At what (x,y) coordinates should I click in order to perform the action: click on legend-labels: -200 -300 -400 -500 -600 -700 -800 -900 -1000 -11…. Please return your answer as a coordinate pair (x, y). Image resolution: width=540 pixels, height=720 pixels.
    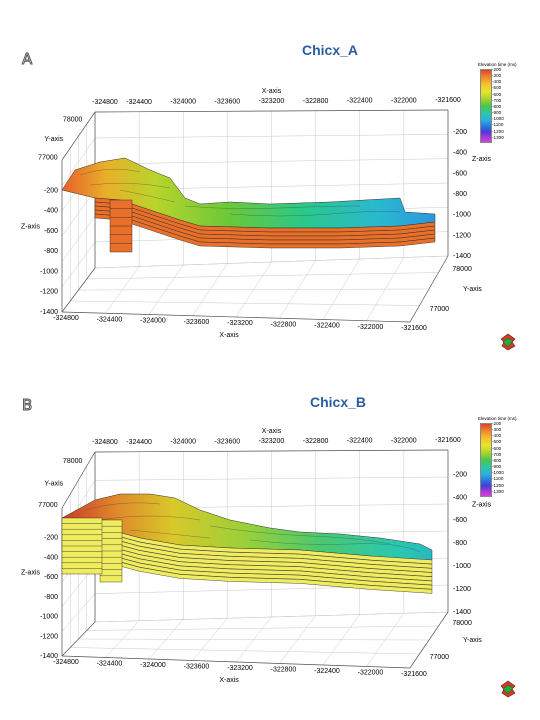
    Looking at the image, I should click on (498, 104).